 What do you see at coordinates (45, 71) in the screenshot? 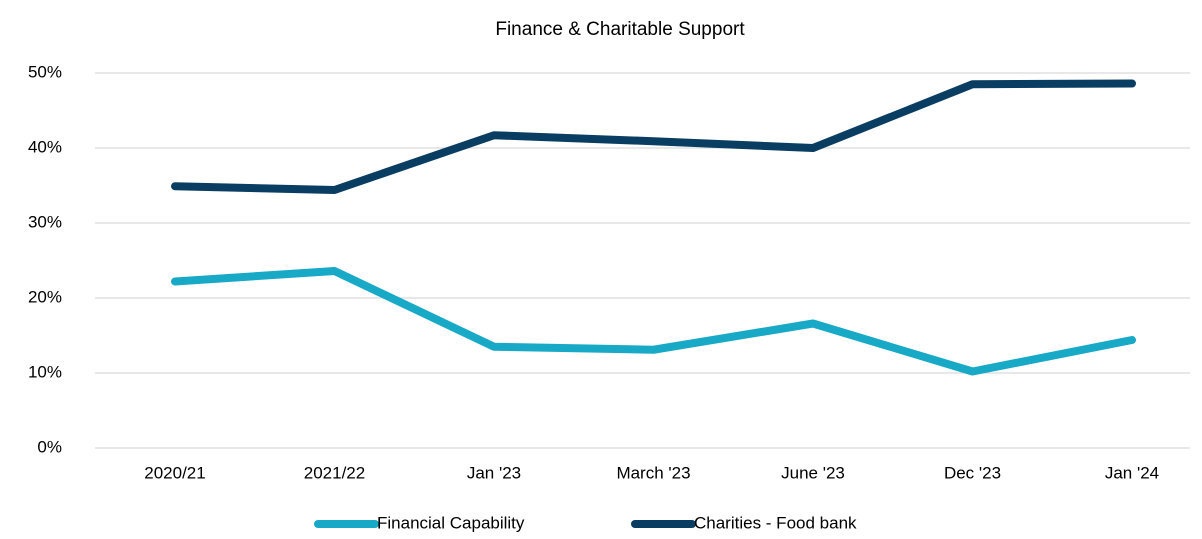
I see `y-tick-label: 50%` at bounding box center [45, 71].